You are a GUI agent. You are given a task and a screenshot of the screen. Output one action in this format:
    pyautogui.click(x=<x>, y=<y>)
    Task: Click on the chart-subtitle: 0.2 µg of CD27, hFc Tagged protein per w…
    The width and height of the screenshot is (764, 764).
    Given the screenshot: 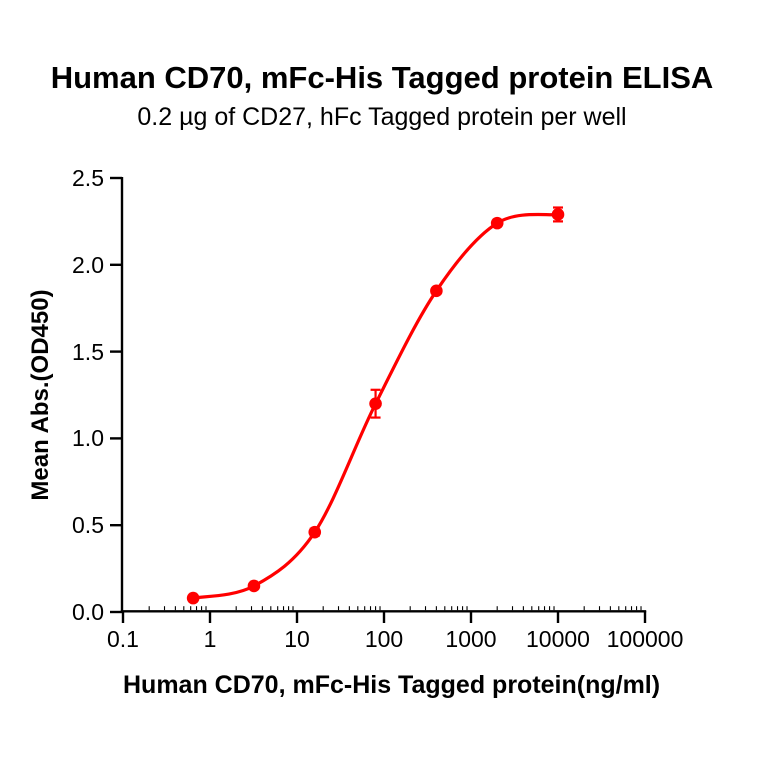 What is the action you would take?
    pyautogui.click(x=382, y=117)
    